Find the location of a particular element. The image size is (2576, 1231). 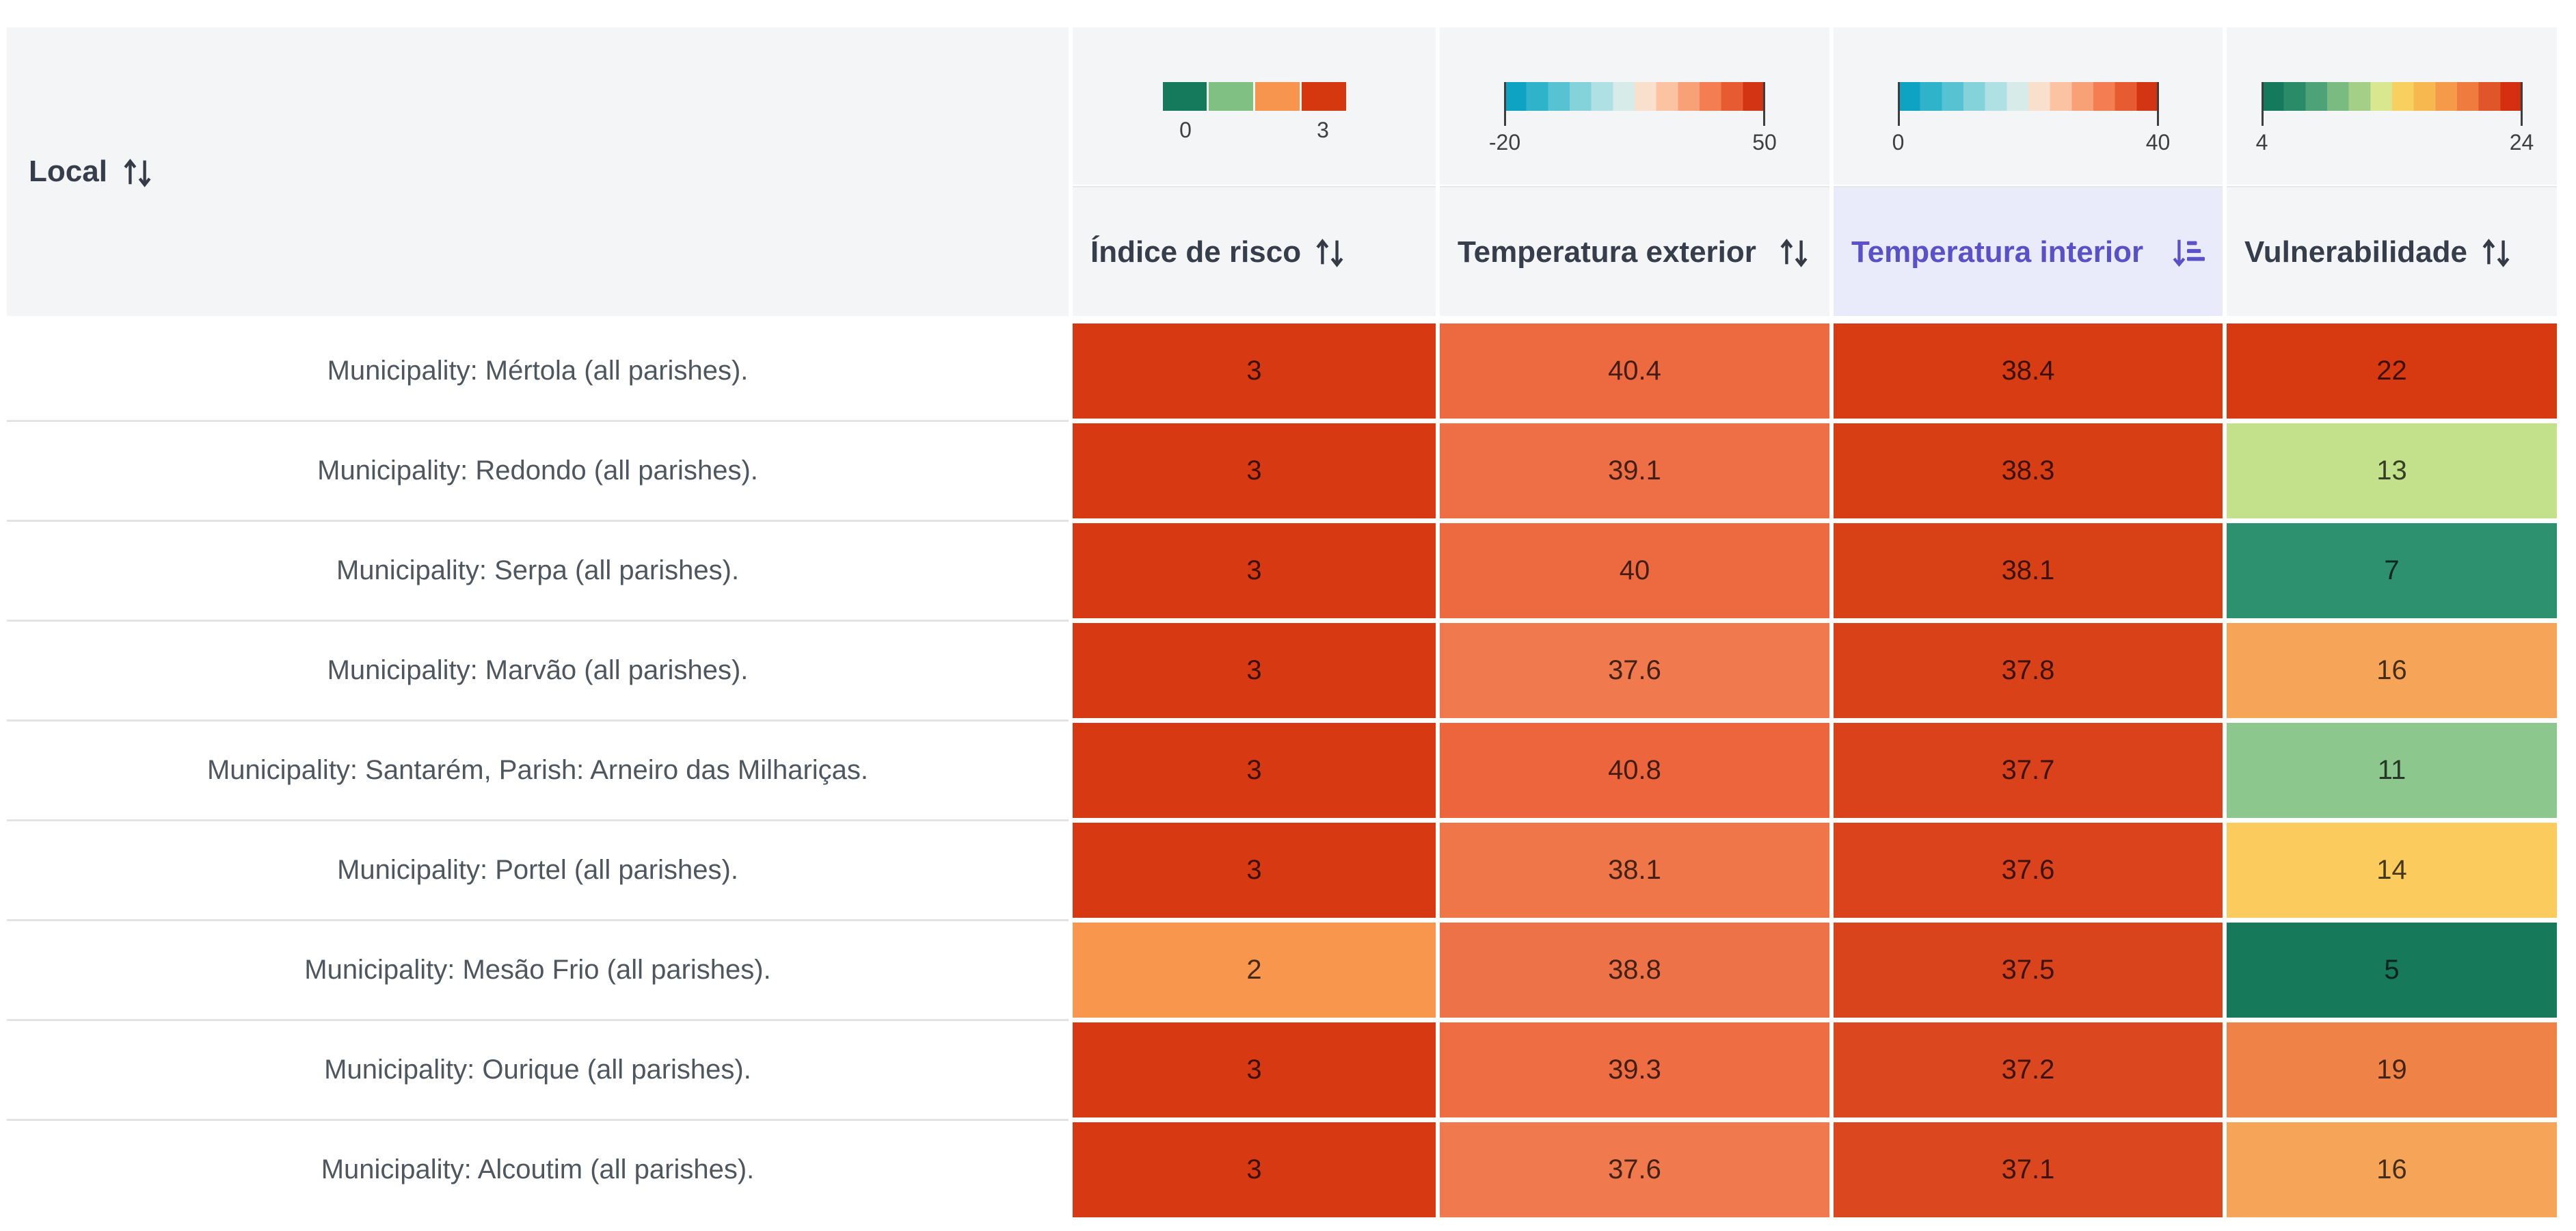

risk-cell: 2 is located at coordinates (1254, 970).